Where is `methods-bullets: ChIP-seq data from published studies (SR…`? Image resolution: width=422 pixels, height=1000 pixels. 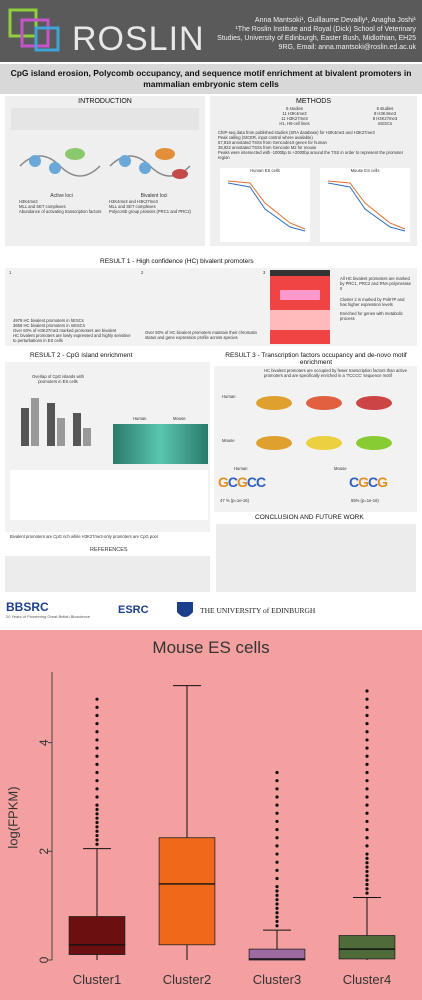 methods-bullets: ChIP-seq data from published studies (SR… is located at coordinates (315, 145).